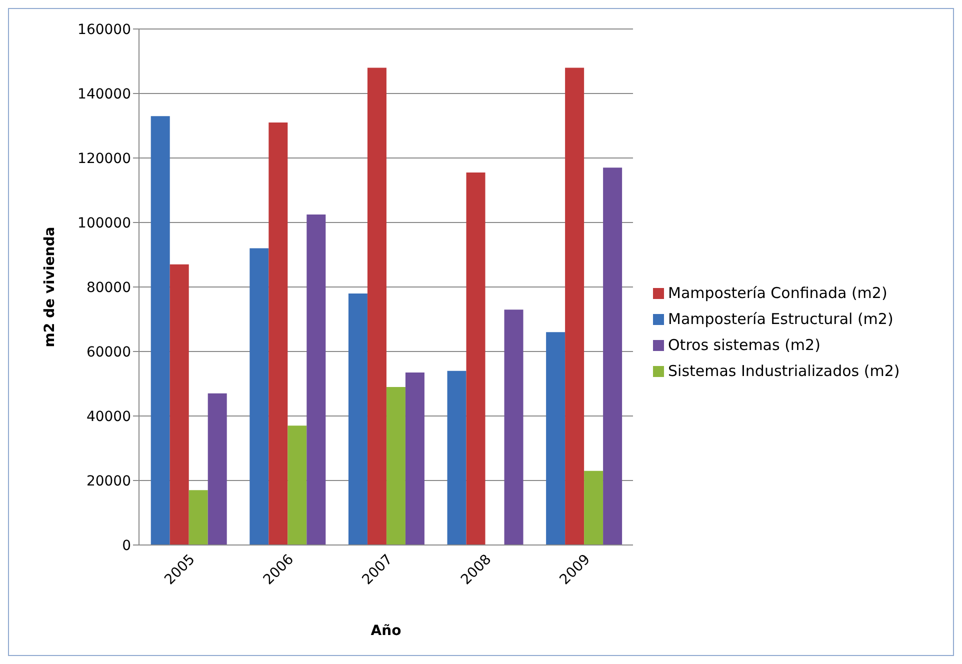 The width and height of the screenshot is (962, 664). I want to click on y-tick-label: 100000, so click(104, 223).